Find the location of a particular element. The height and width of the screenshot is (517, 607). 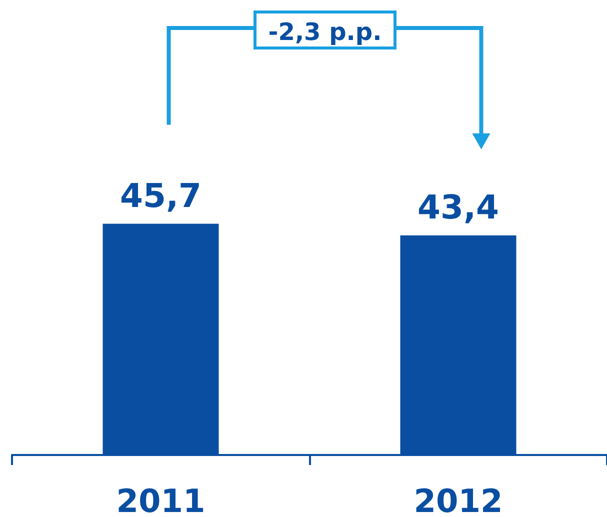

x-tick-label: 2011 is located at coordinates (161, 499).